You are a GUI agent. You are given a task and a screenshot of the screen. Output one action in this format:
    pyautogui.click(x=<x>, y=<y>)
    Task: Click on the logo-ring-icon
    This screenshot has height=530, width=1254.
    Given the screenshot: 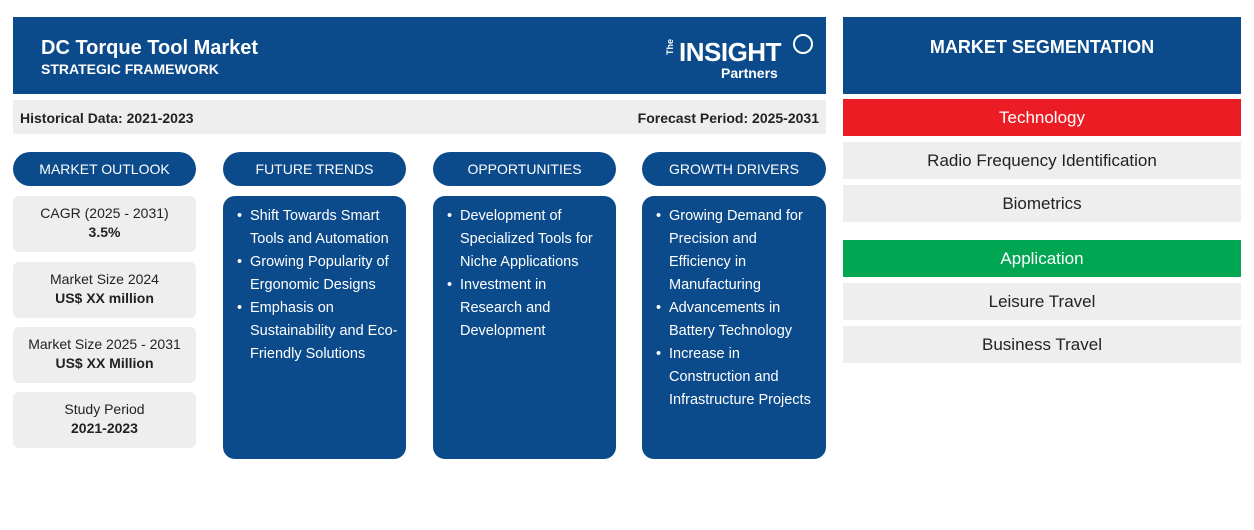 What is the action you would take?
    pyautogui.click(x=803, y=44)
    